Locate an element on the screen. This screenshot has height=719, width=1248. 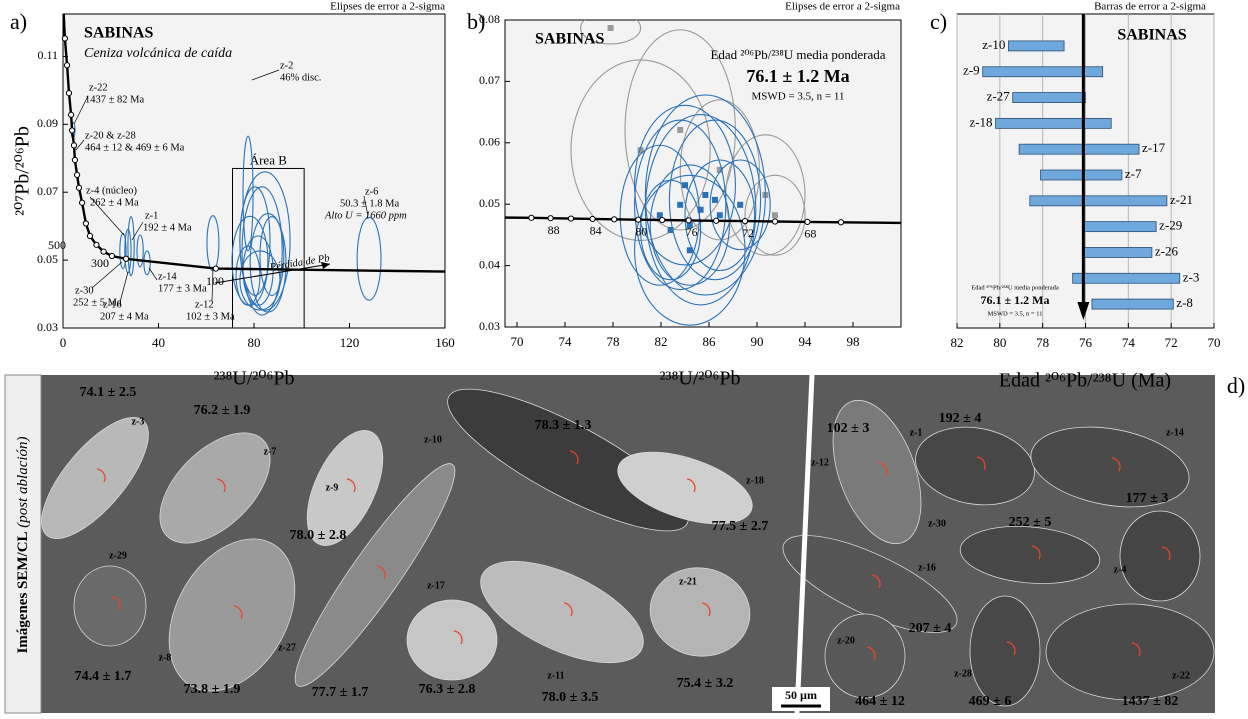
annotation: 50.3 ± 1.8 Ma is located at coordinates (369, 203).